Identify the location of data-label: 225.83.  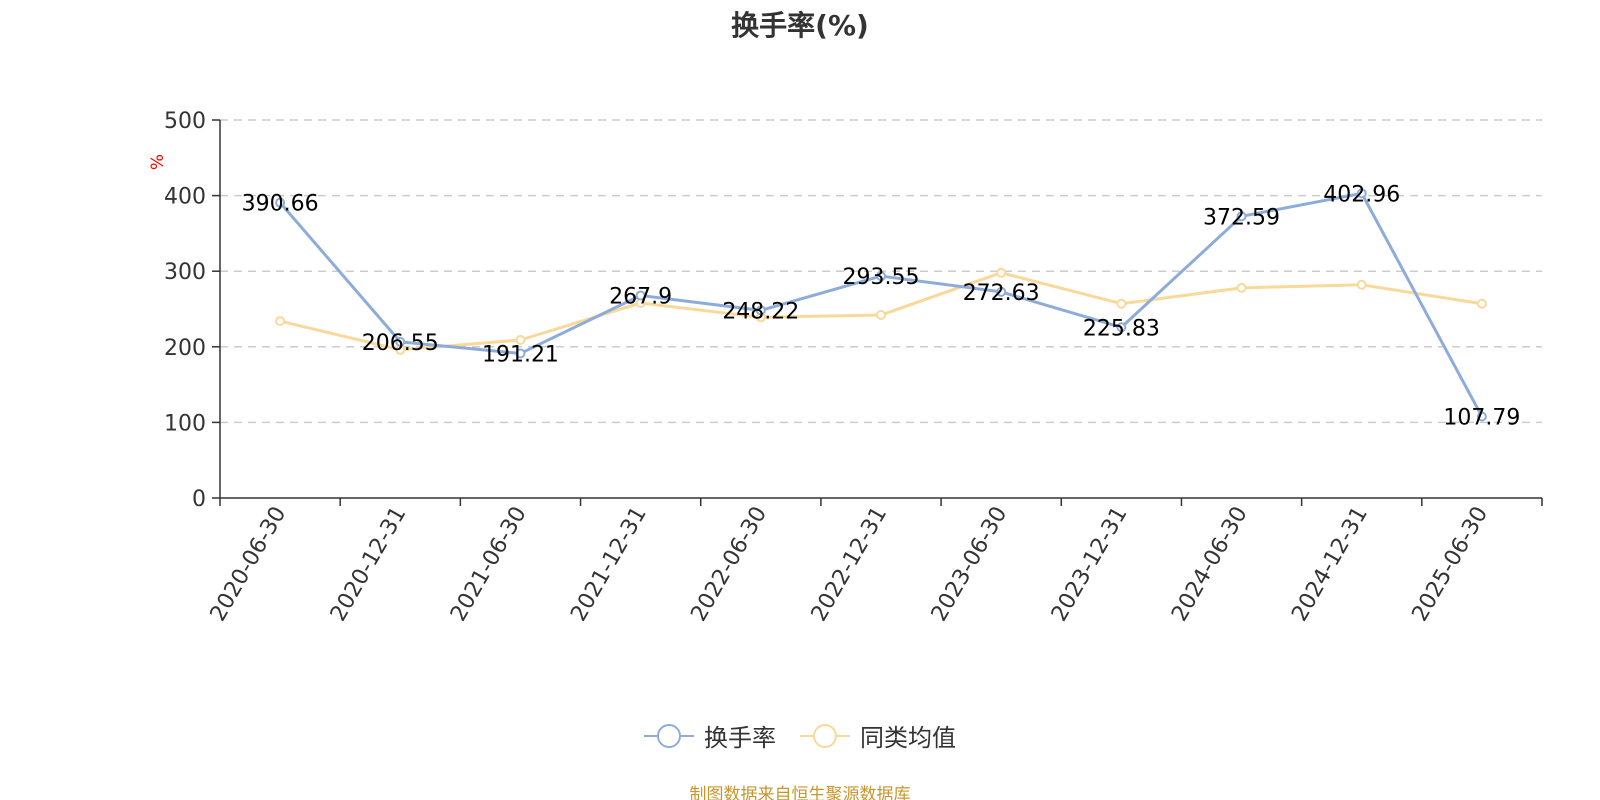
(1121, 328).